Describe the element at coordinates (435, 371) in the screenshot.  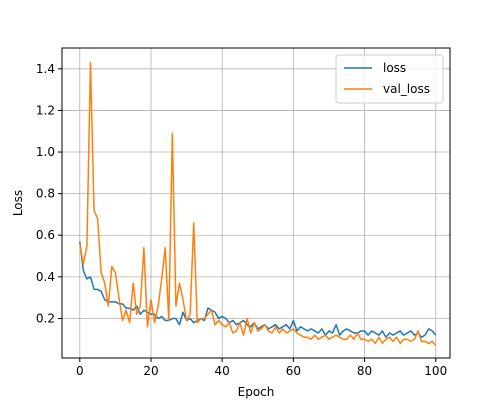
I see `x-tick-label: 100` at that location.